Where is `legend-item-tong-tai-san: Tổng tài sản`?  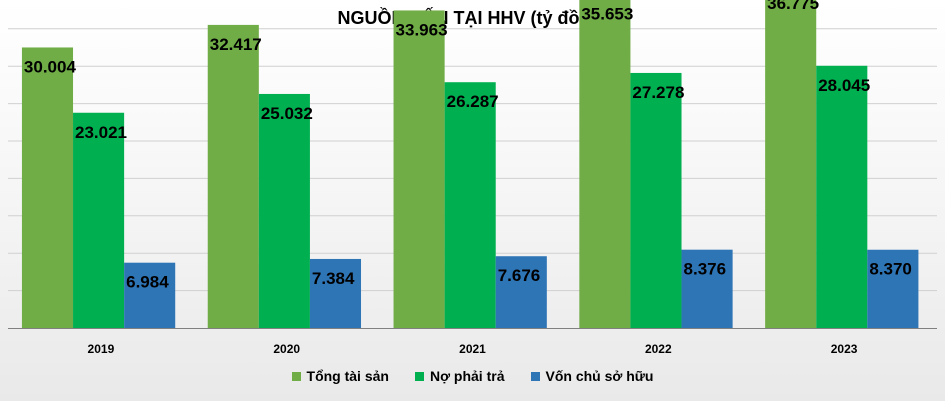
legend-item-tong-tai-san: Tổng tài sản is located at coordinates (340, 376).